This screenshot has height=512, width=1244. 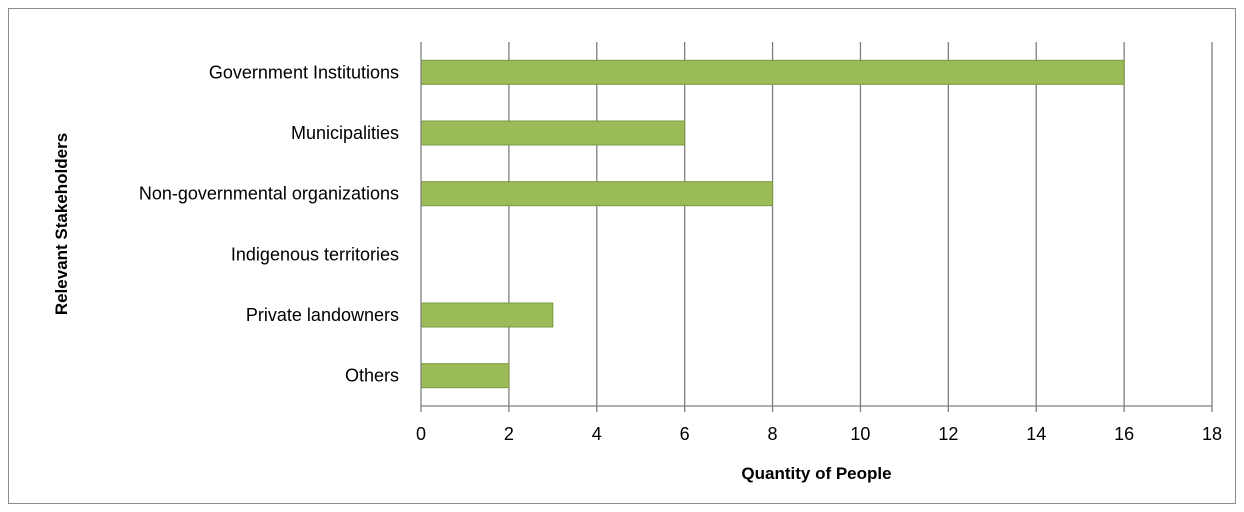 What do you see at coordinates (1212, 434) in the screenshot?
I see `x-tick-label: 18` at bounding box center [1212, 434].